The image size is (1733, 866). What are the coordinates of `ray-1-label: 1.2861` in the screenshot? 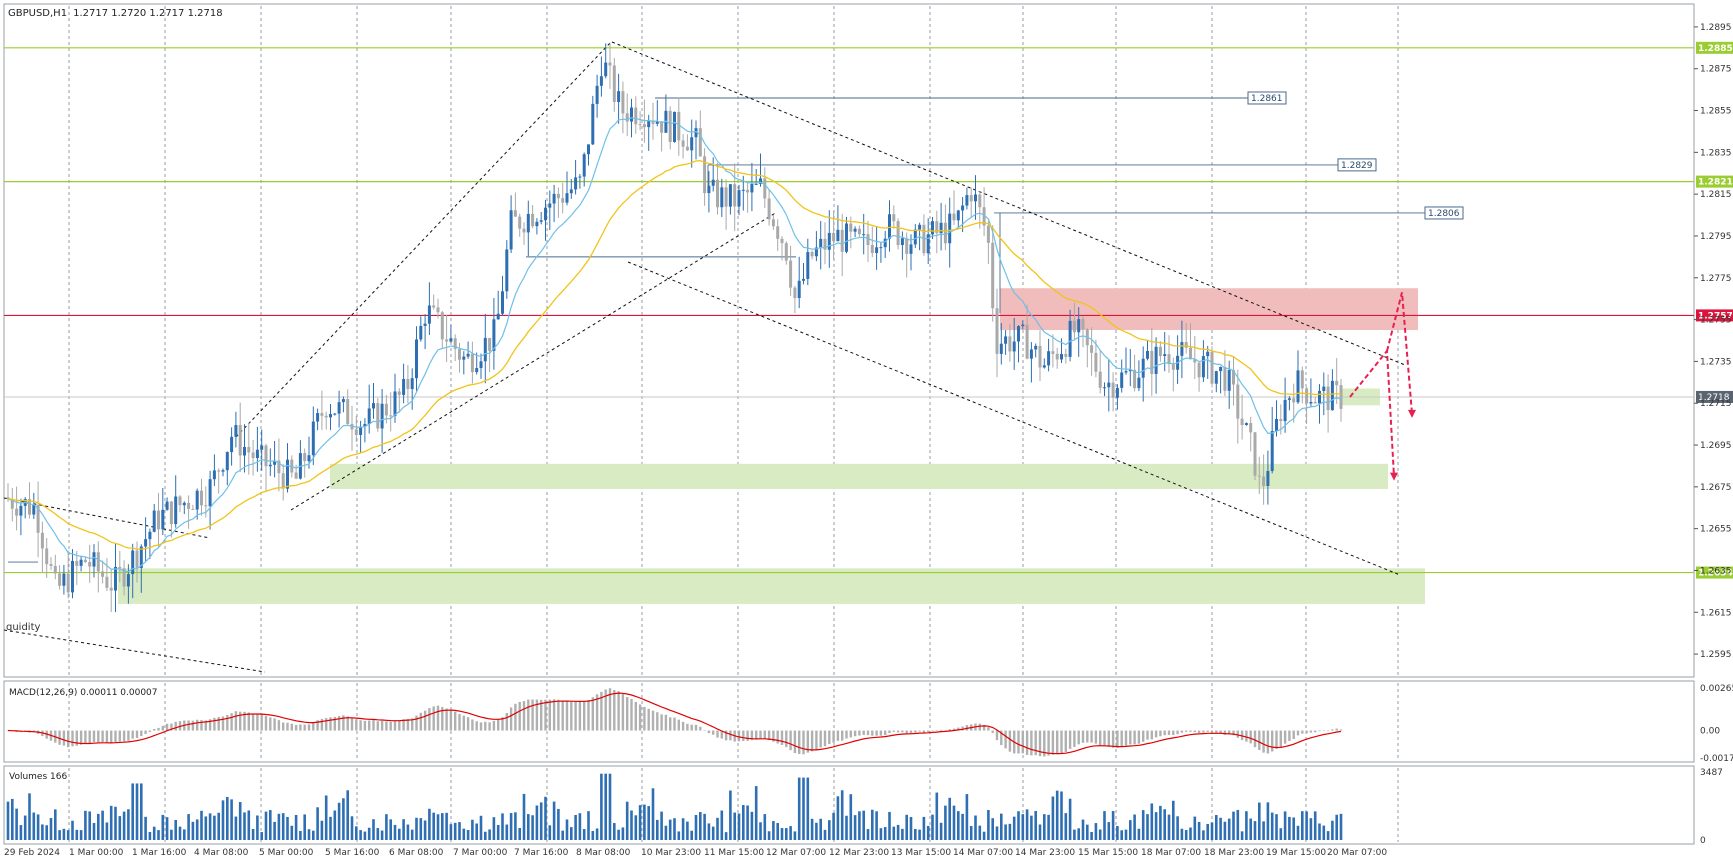 It's located at (1267, 99).